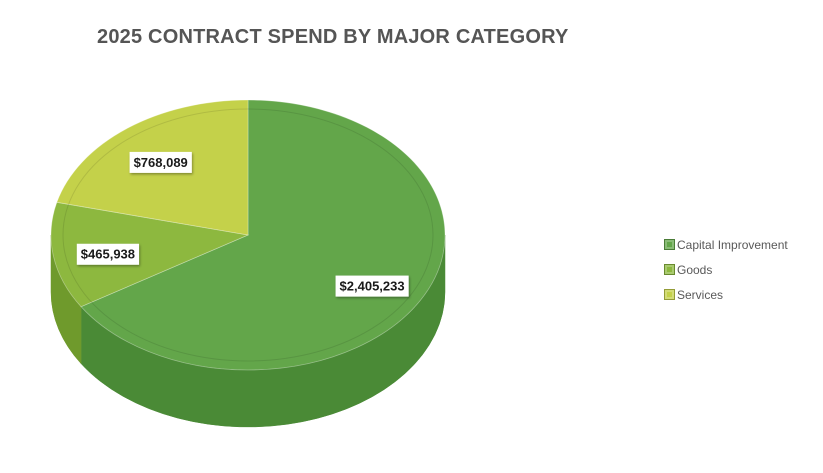 The width and height of the screenshot is (823, 473). I want to click on data-label: $768,089, so click(160, 162).